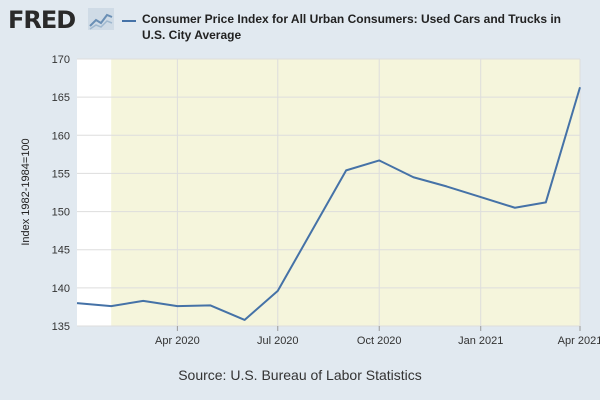 Image resolution: width=600 pixels, height=400 pixels. What do you see at coordinates (579, 341) in the screenshot?
I see `x-tick-label: Apr 2021` at bounding box center [579, 341].